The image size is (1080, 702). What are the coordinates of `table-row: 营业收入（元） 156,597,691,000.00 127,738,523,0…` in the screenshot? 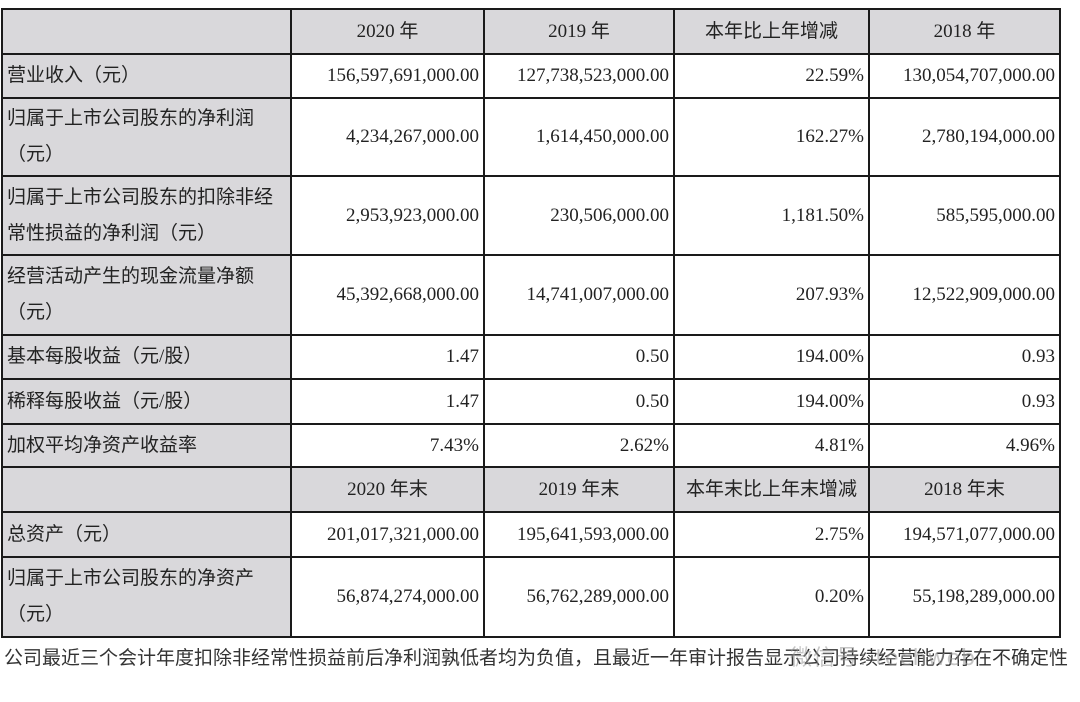 It's located at (531, 76).